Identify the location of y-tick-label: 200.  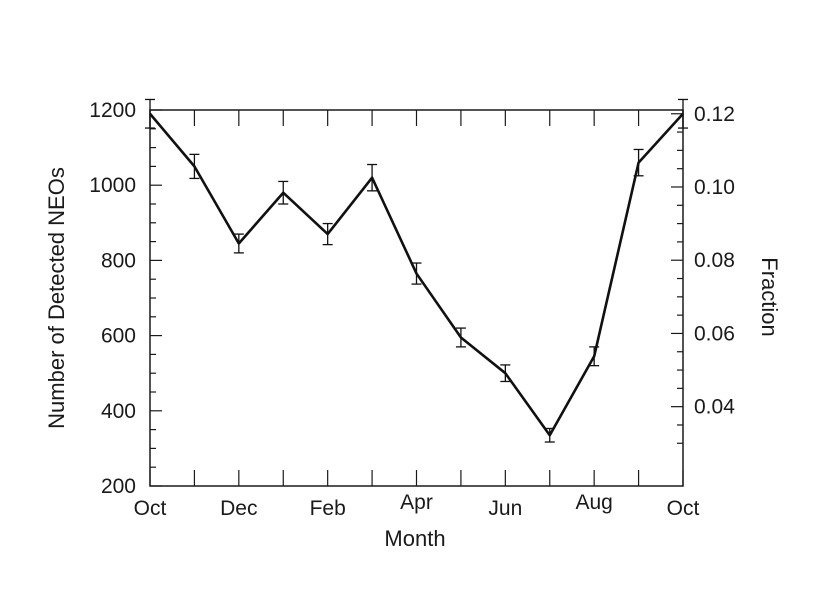
(118, 486).